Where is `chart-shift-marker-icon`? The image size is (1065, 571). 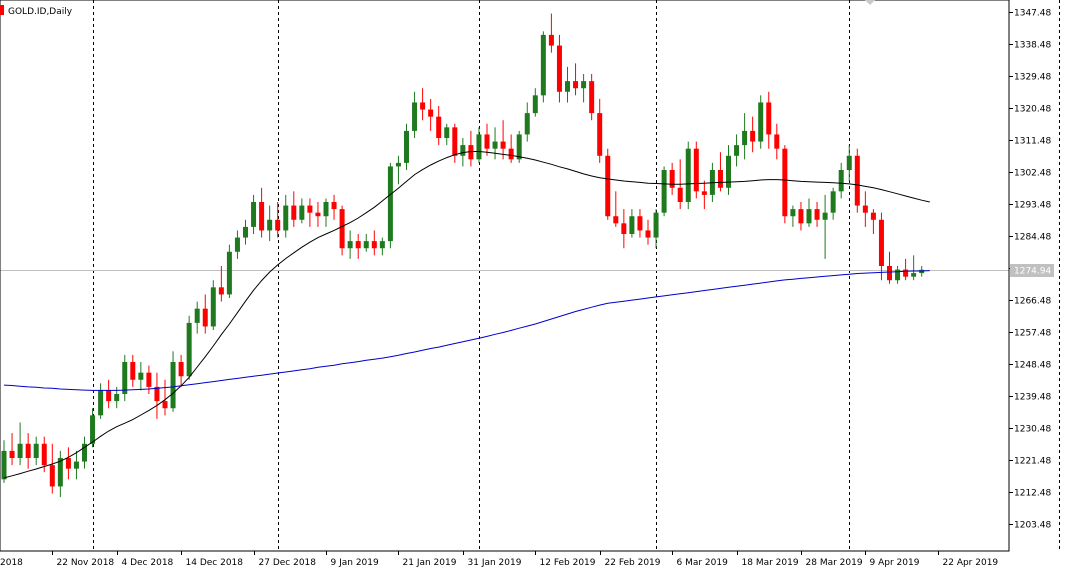
chart-shift-marker-icon is located at coordinates (870, 2).